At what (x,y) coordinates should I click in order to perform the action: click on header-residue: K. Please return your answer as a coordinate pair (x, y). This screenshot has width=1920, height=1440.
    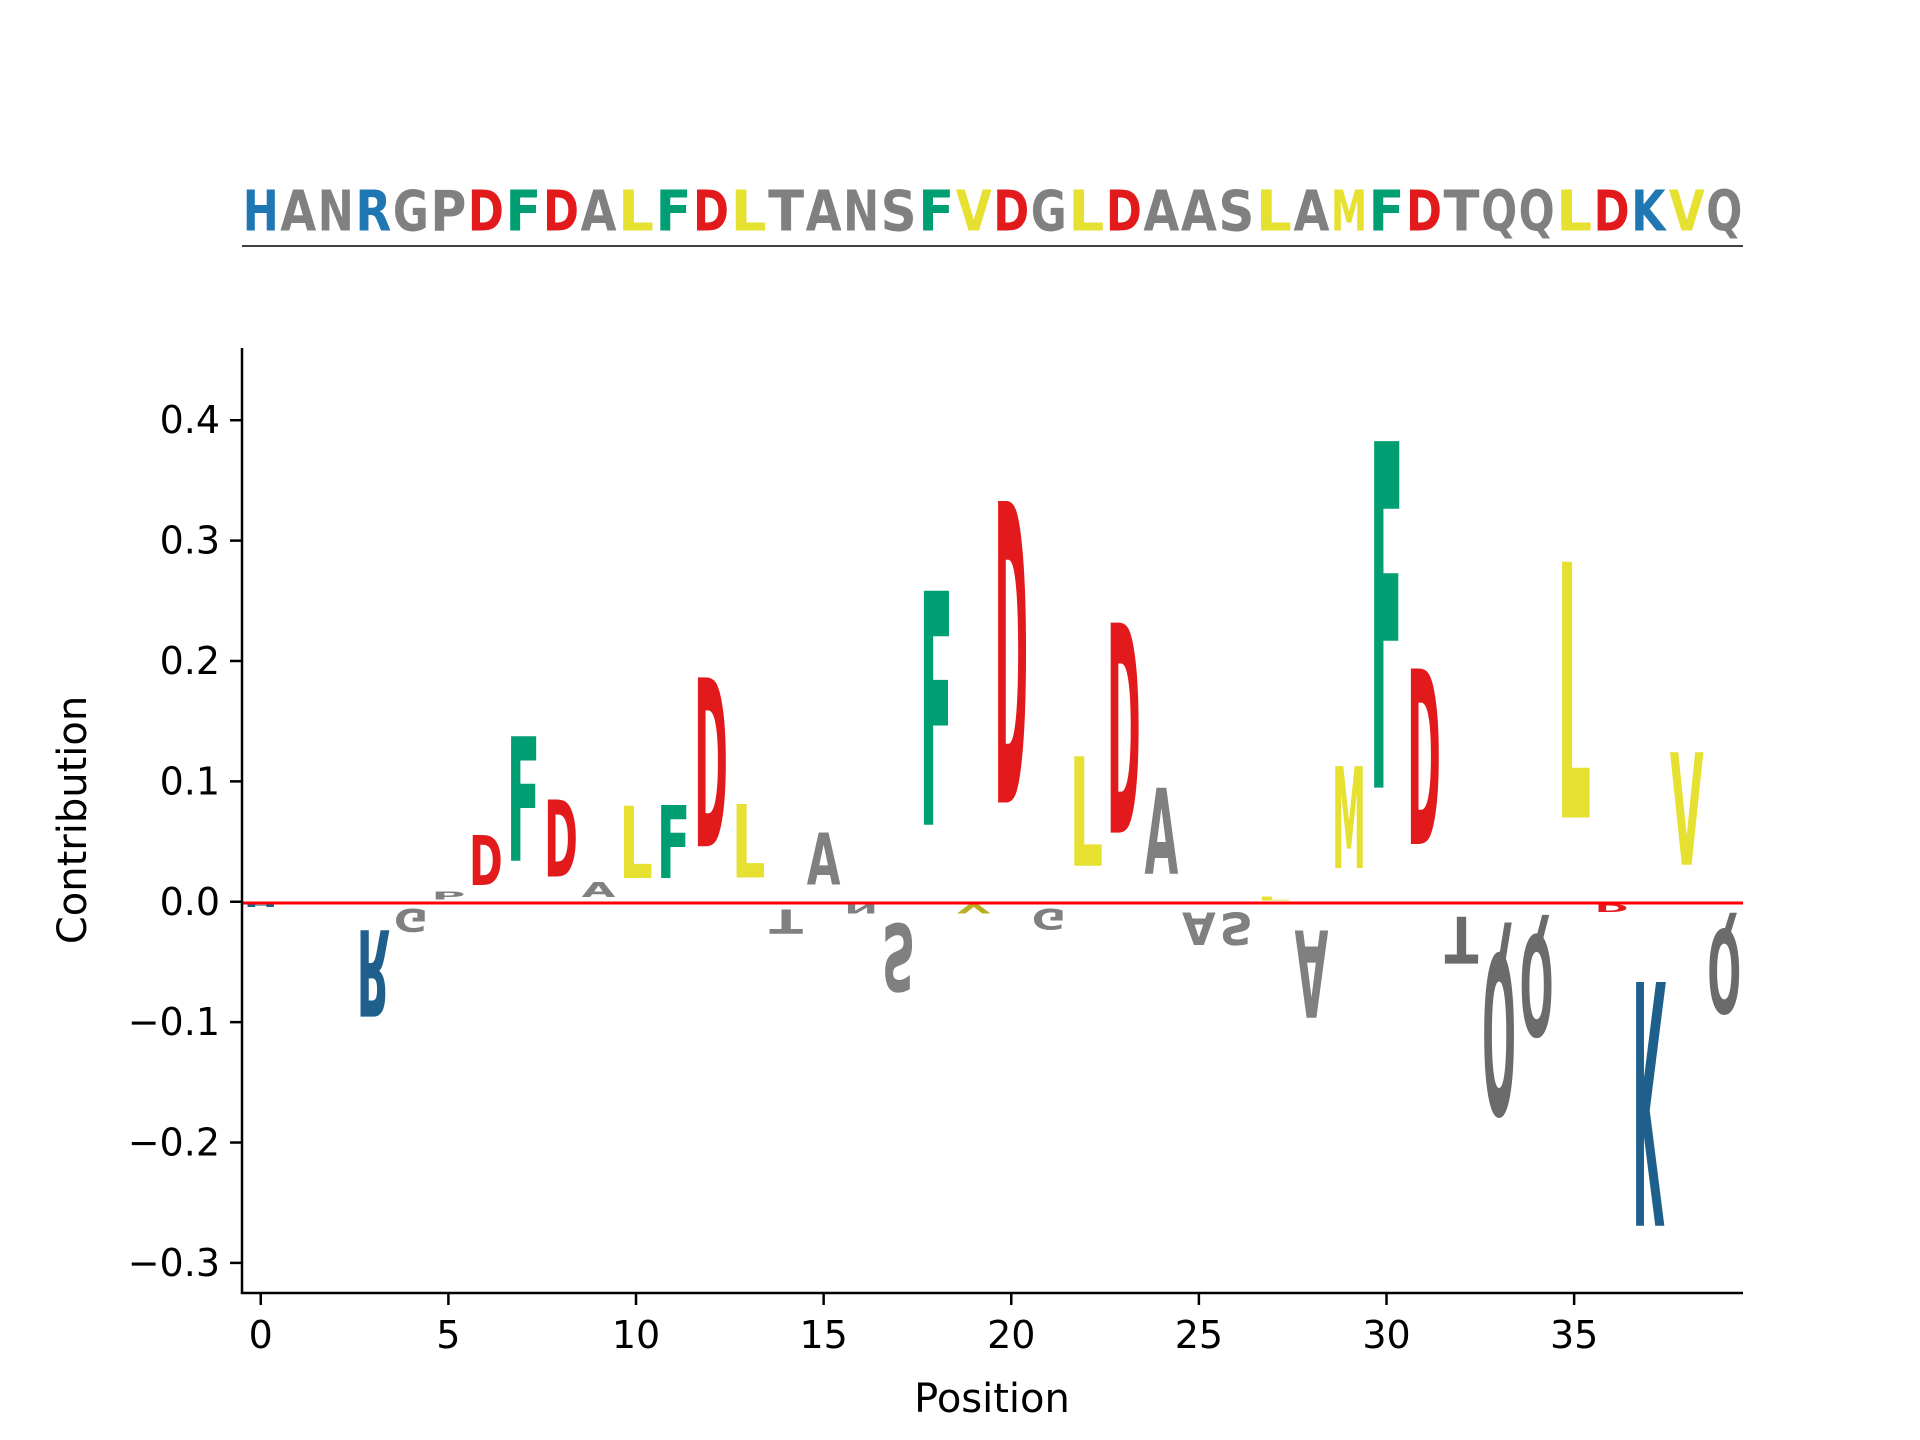
    Looking at the image, I should click on (1649, 211).